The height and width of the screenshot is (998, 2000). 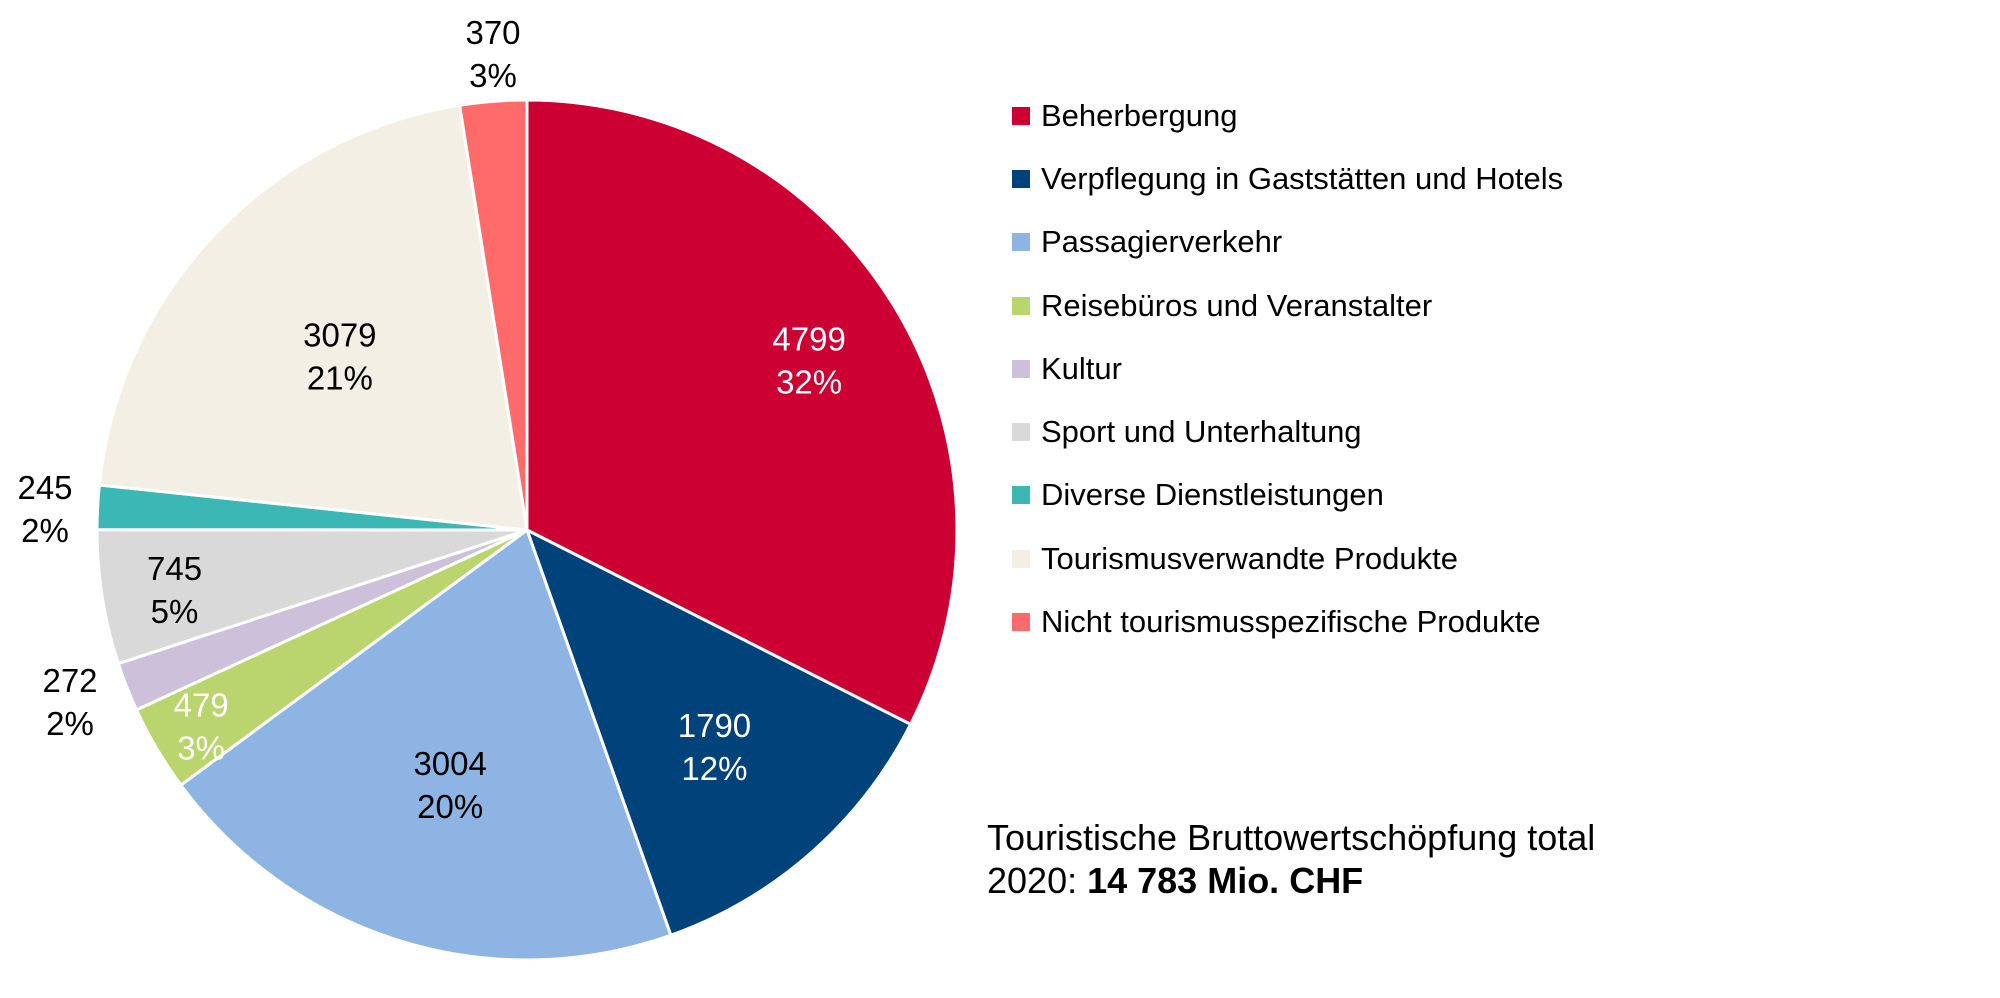 What do you see at coordinates (1037, 880) in the screenshot?
I see `total-year-prefix: 2020:` at bounding box center [1037, 880].